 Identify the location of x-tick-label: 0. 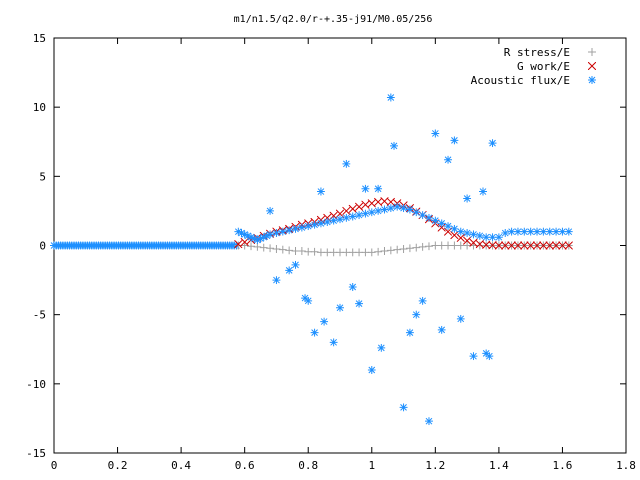
(54, 465).